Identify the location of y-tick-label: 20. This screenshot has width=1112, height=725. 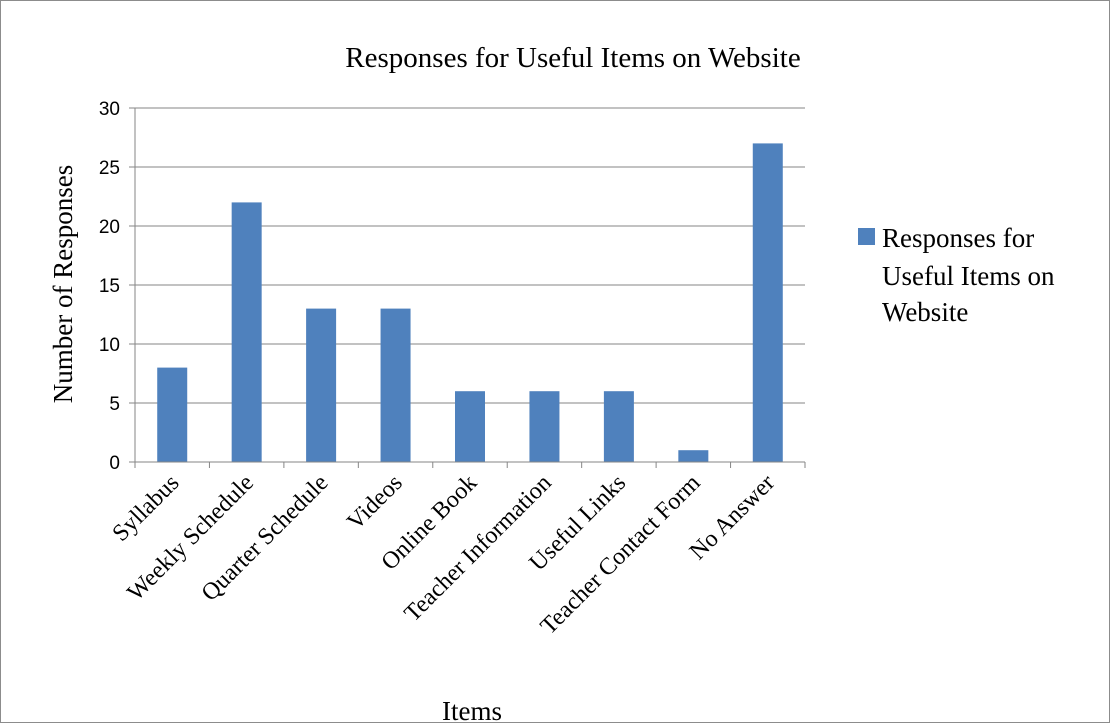
(109, 227).